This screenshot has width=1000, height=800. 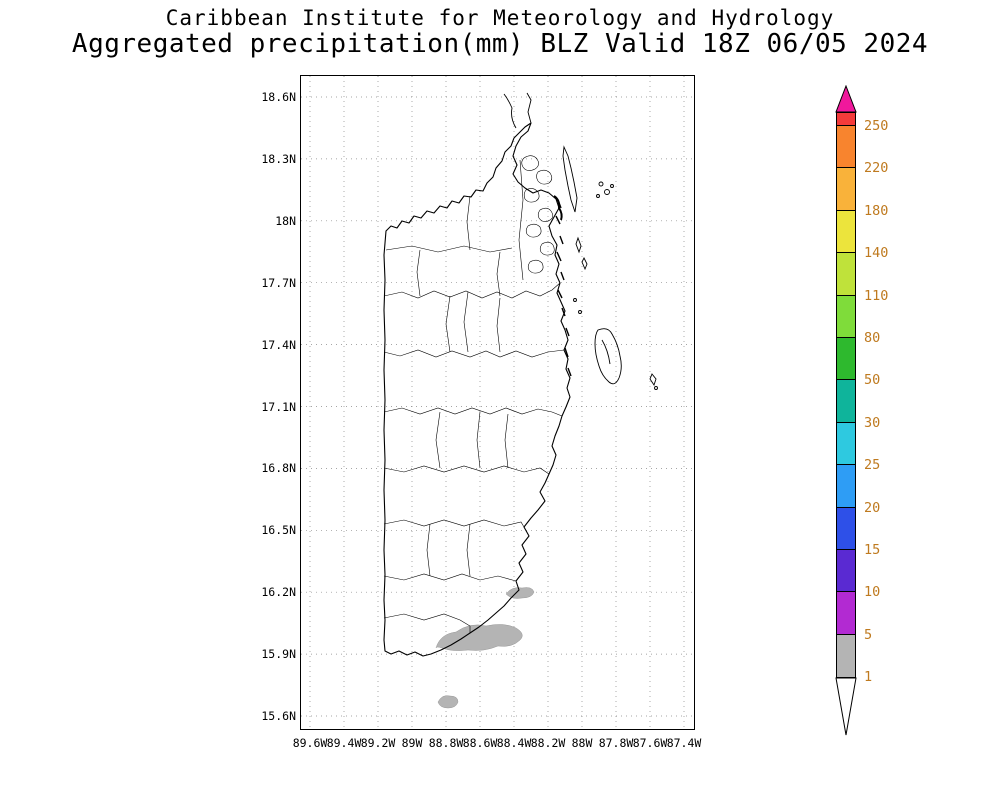 I want to click on lon-tick-label: 88W, so click(x=582, y=743).